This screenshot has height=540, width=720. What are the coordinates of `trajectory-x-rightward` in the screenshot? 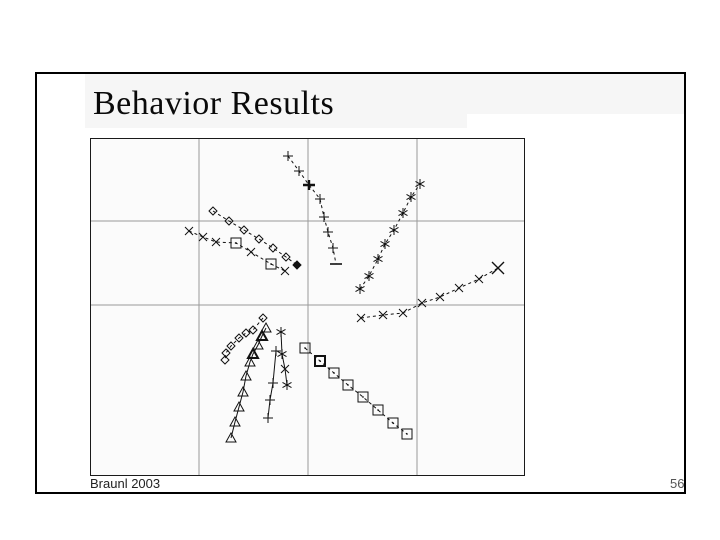 It's located at (430, 292).